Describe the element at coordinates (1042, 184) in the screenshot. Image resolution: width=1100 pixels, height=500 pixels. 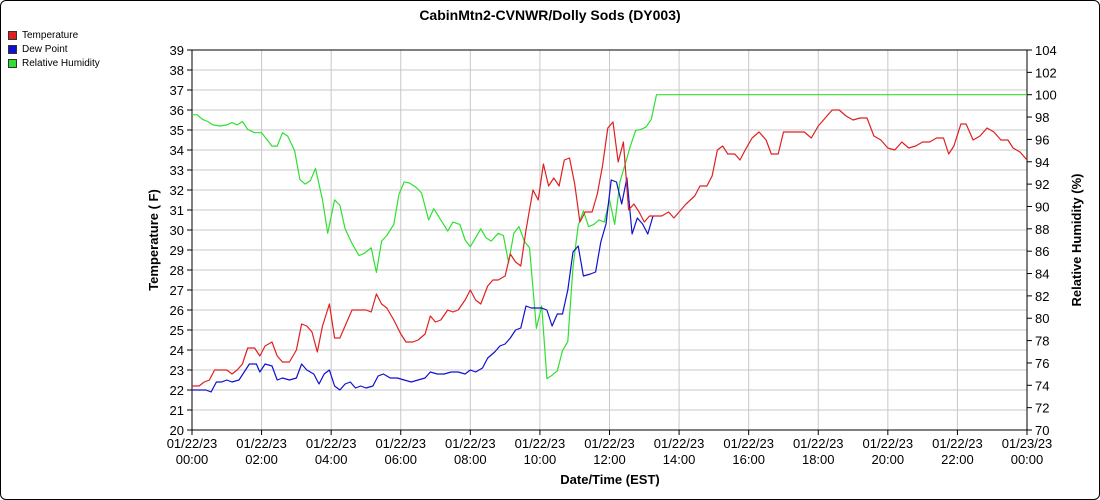
I see `y2-tick-label: 92` at that location.